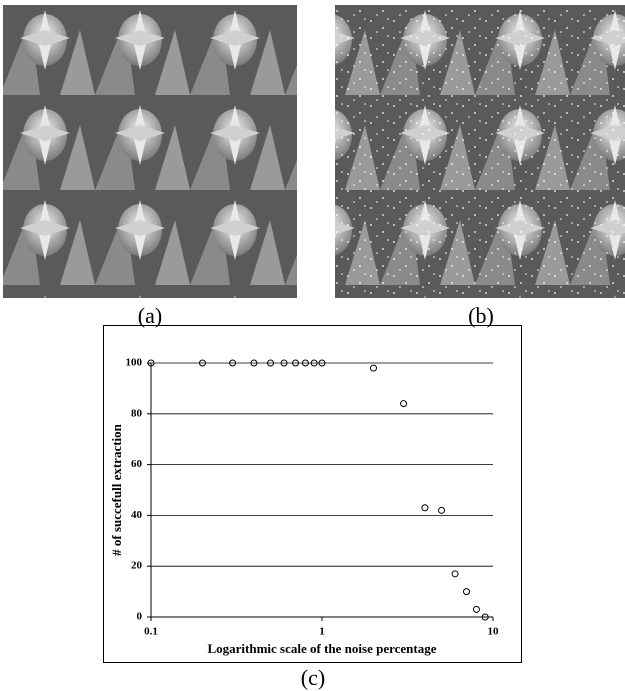 Image resolution: width=625 pixels, height=691 pixels. I want to click on y-tick-label: 20, so click(137, 566).